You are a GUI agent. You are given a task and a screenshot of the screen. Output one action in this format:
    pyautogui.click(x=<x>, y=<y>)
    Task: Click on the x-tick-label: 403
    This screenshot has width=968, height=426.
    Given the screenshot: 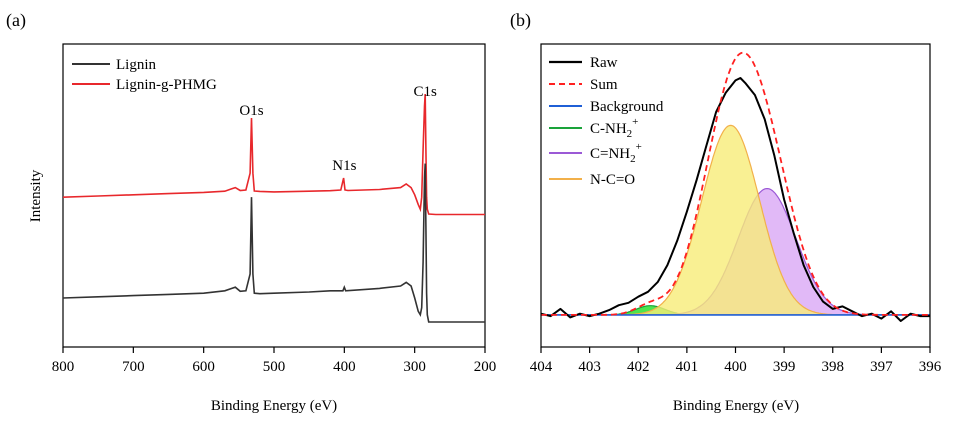 What is the action you would take?
    pyautogui.click(x=589, y=367)
    